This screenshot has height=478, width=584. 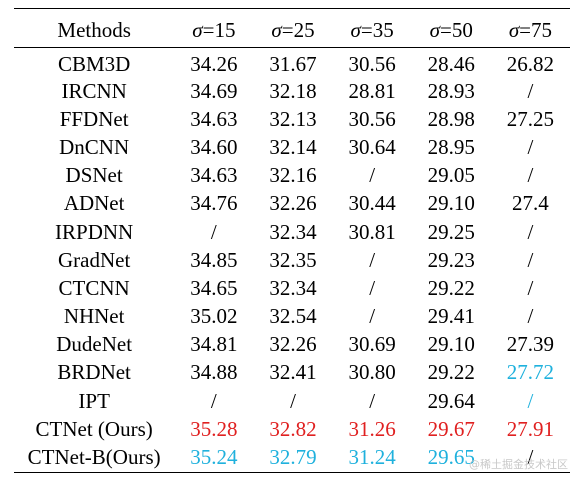 What do you see at coordinates (214, 64) in the screenshot?
I see `psnr-cell: 34.26` at bounding box center [214, 64].